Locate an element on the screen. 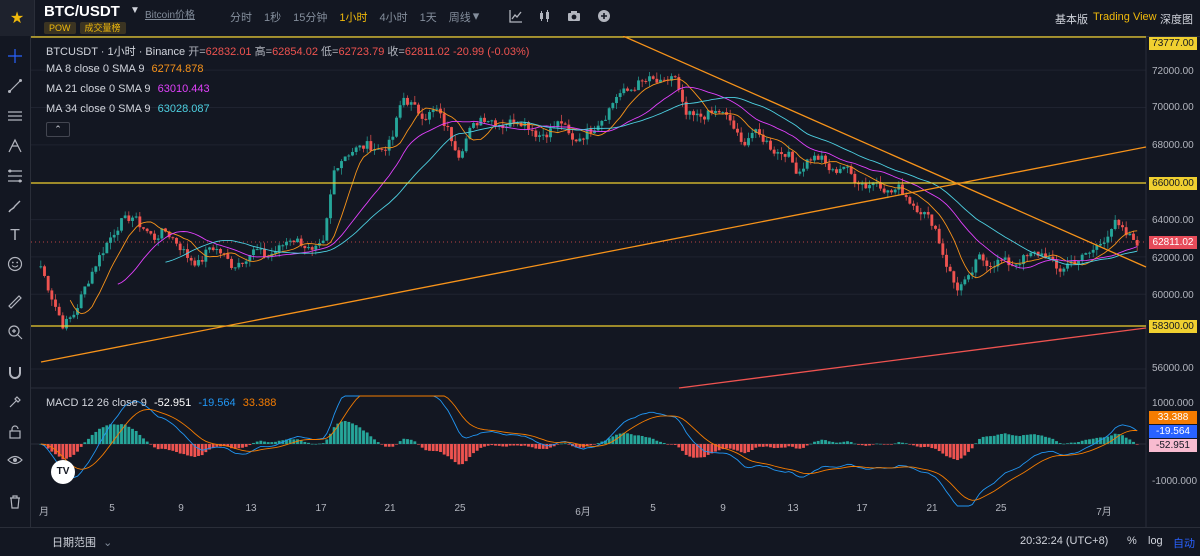 This screenshot has width=1200, height=556. tradingview-logo: TV is located at coordinates (63, 472).